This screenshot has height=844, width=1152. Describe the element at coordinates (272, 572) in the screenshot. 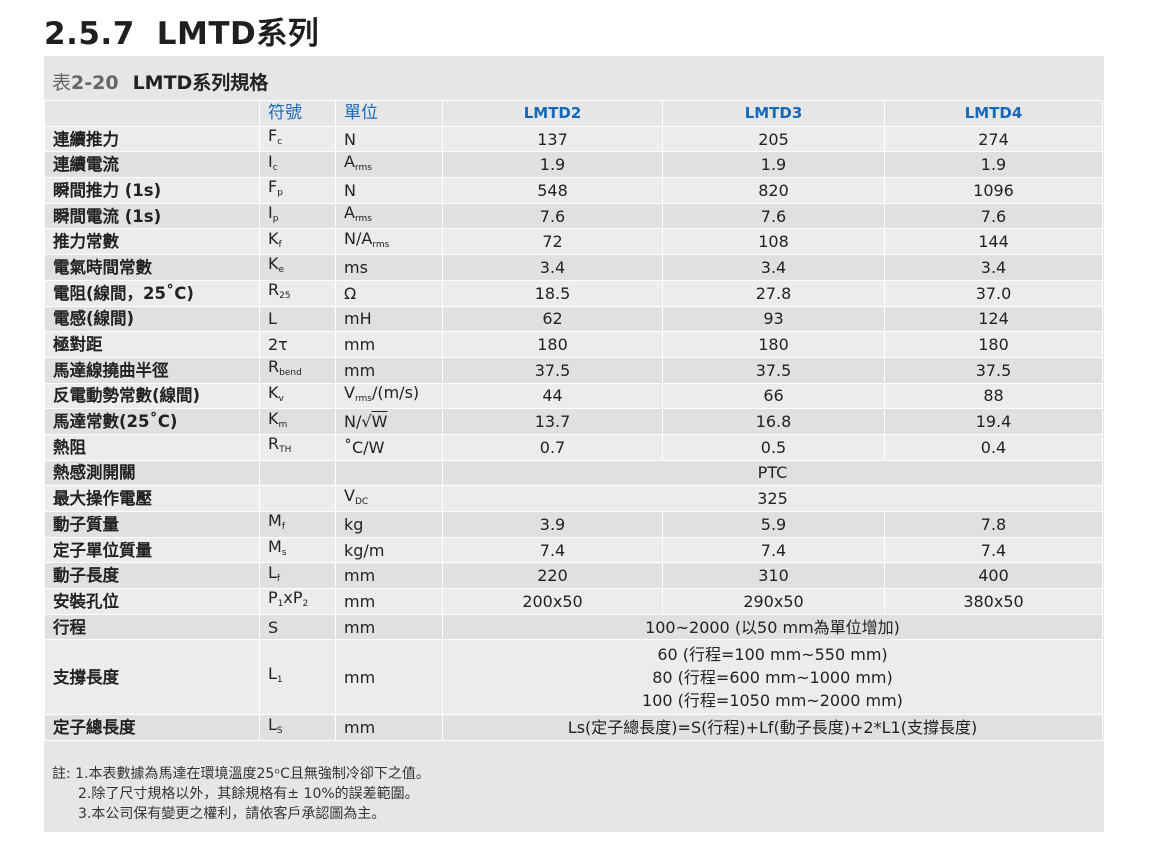

I see `symbol-text: L` at that location.